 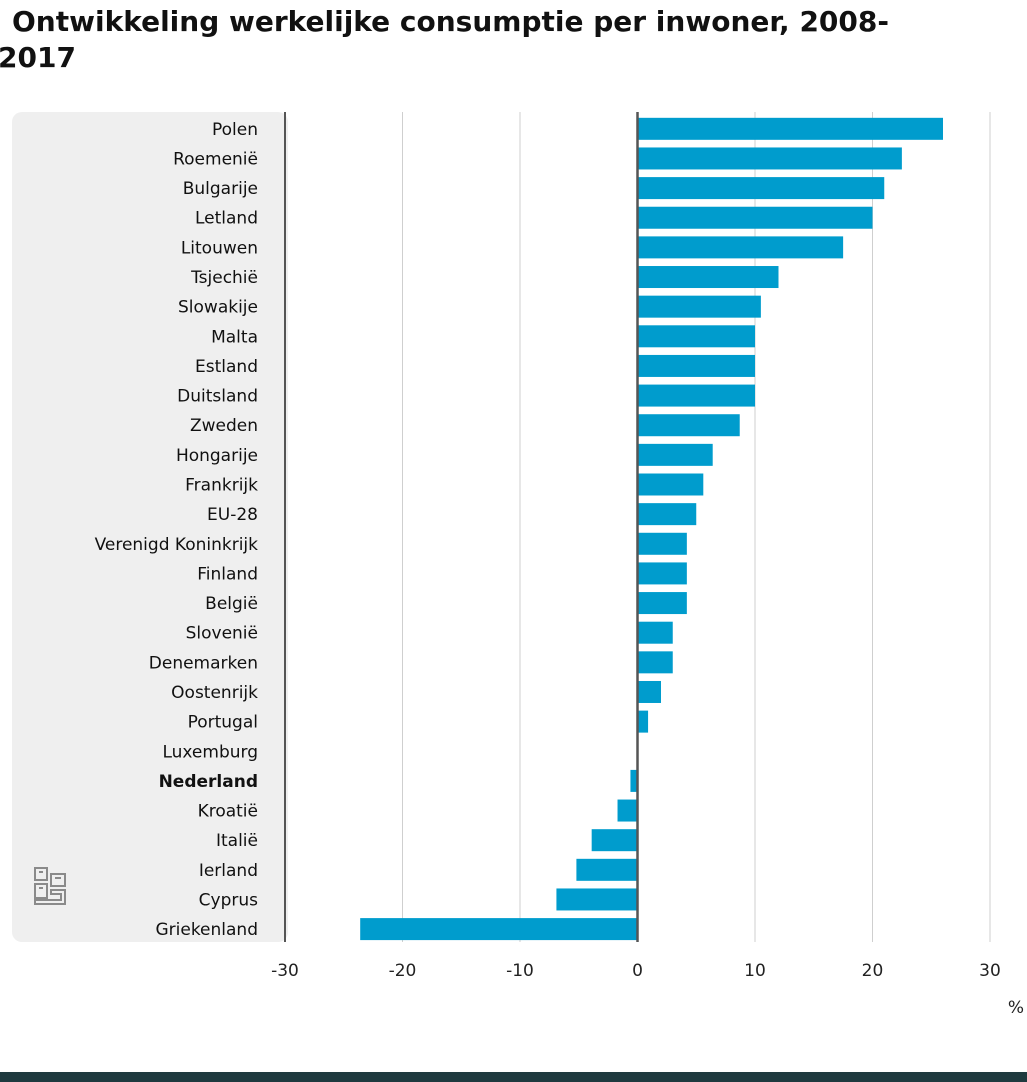 What do you see at coordinates (520, 971) in the screenshot?
I see `x-tick-label: -10` at bounding box center [520, 971].